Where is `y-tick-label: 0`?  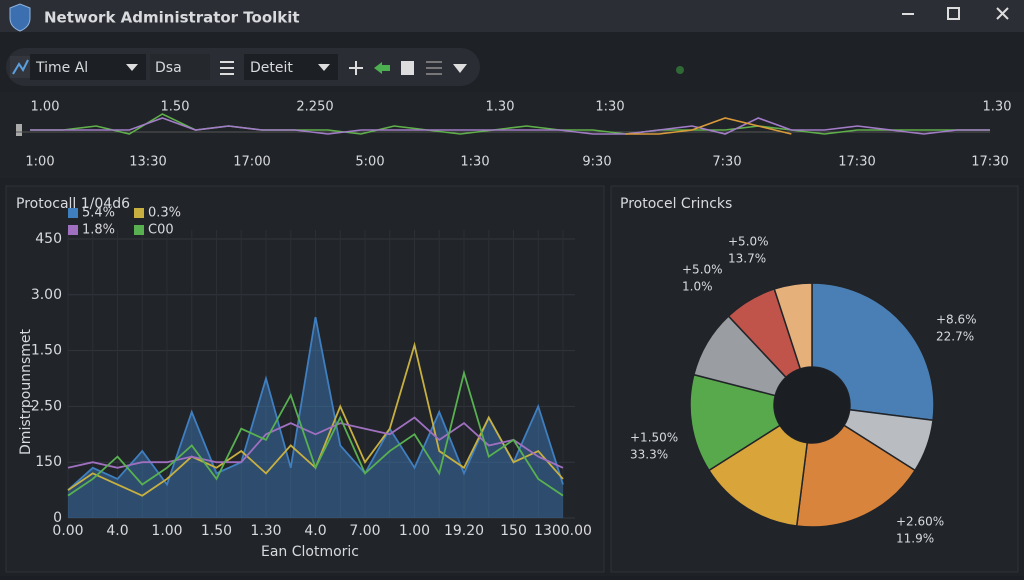 y-tick-label: 0 is located at coordinates (57, 518).